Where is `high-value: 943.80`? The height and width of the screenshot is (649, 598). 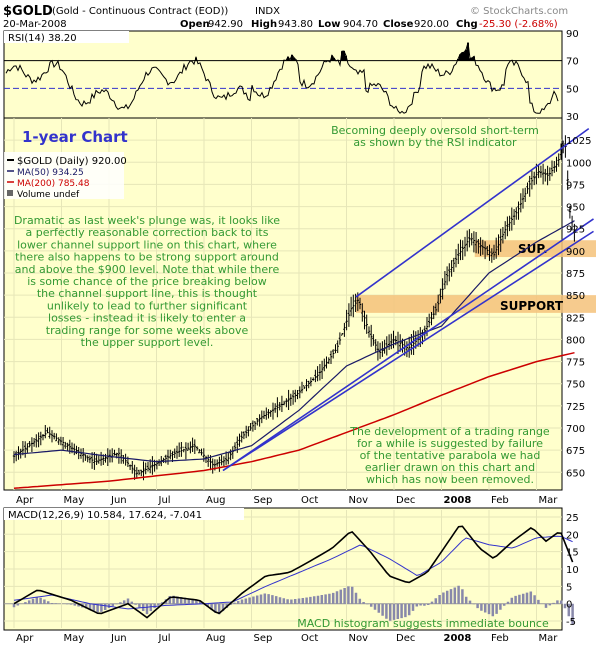 high-value: 943.80 is located at coordinates (295, 24).